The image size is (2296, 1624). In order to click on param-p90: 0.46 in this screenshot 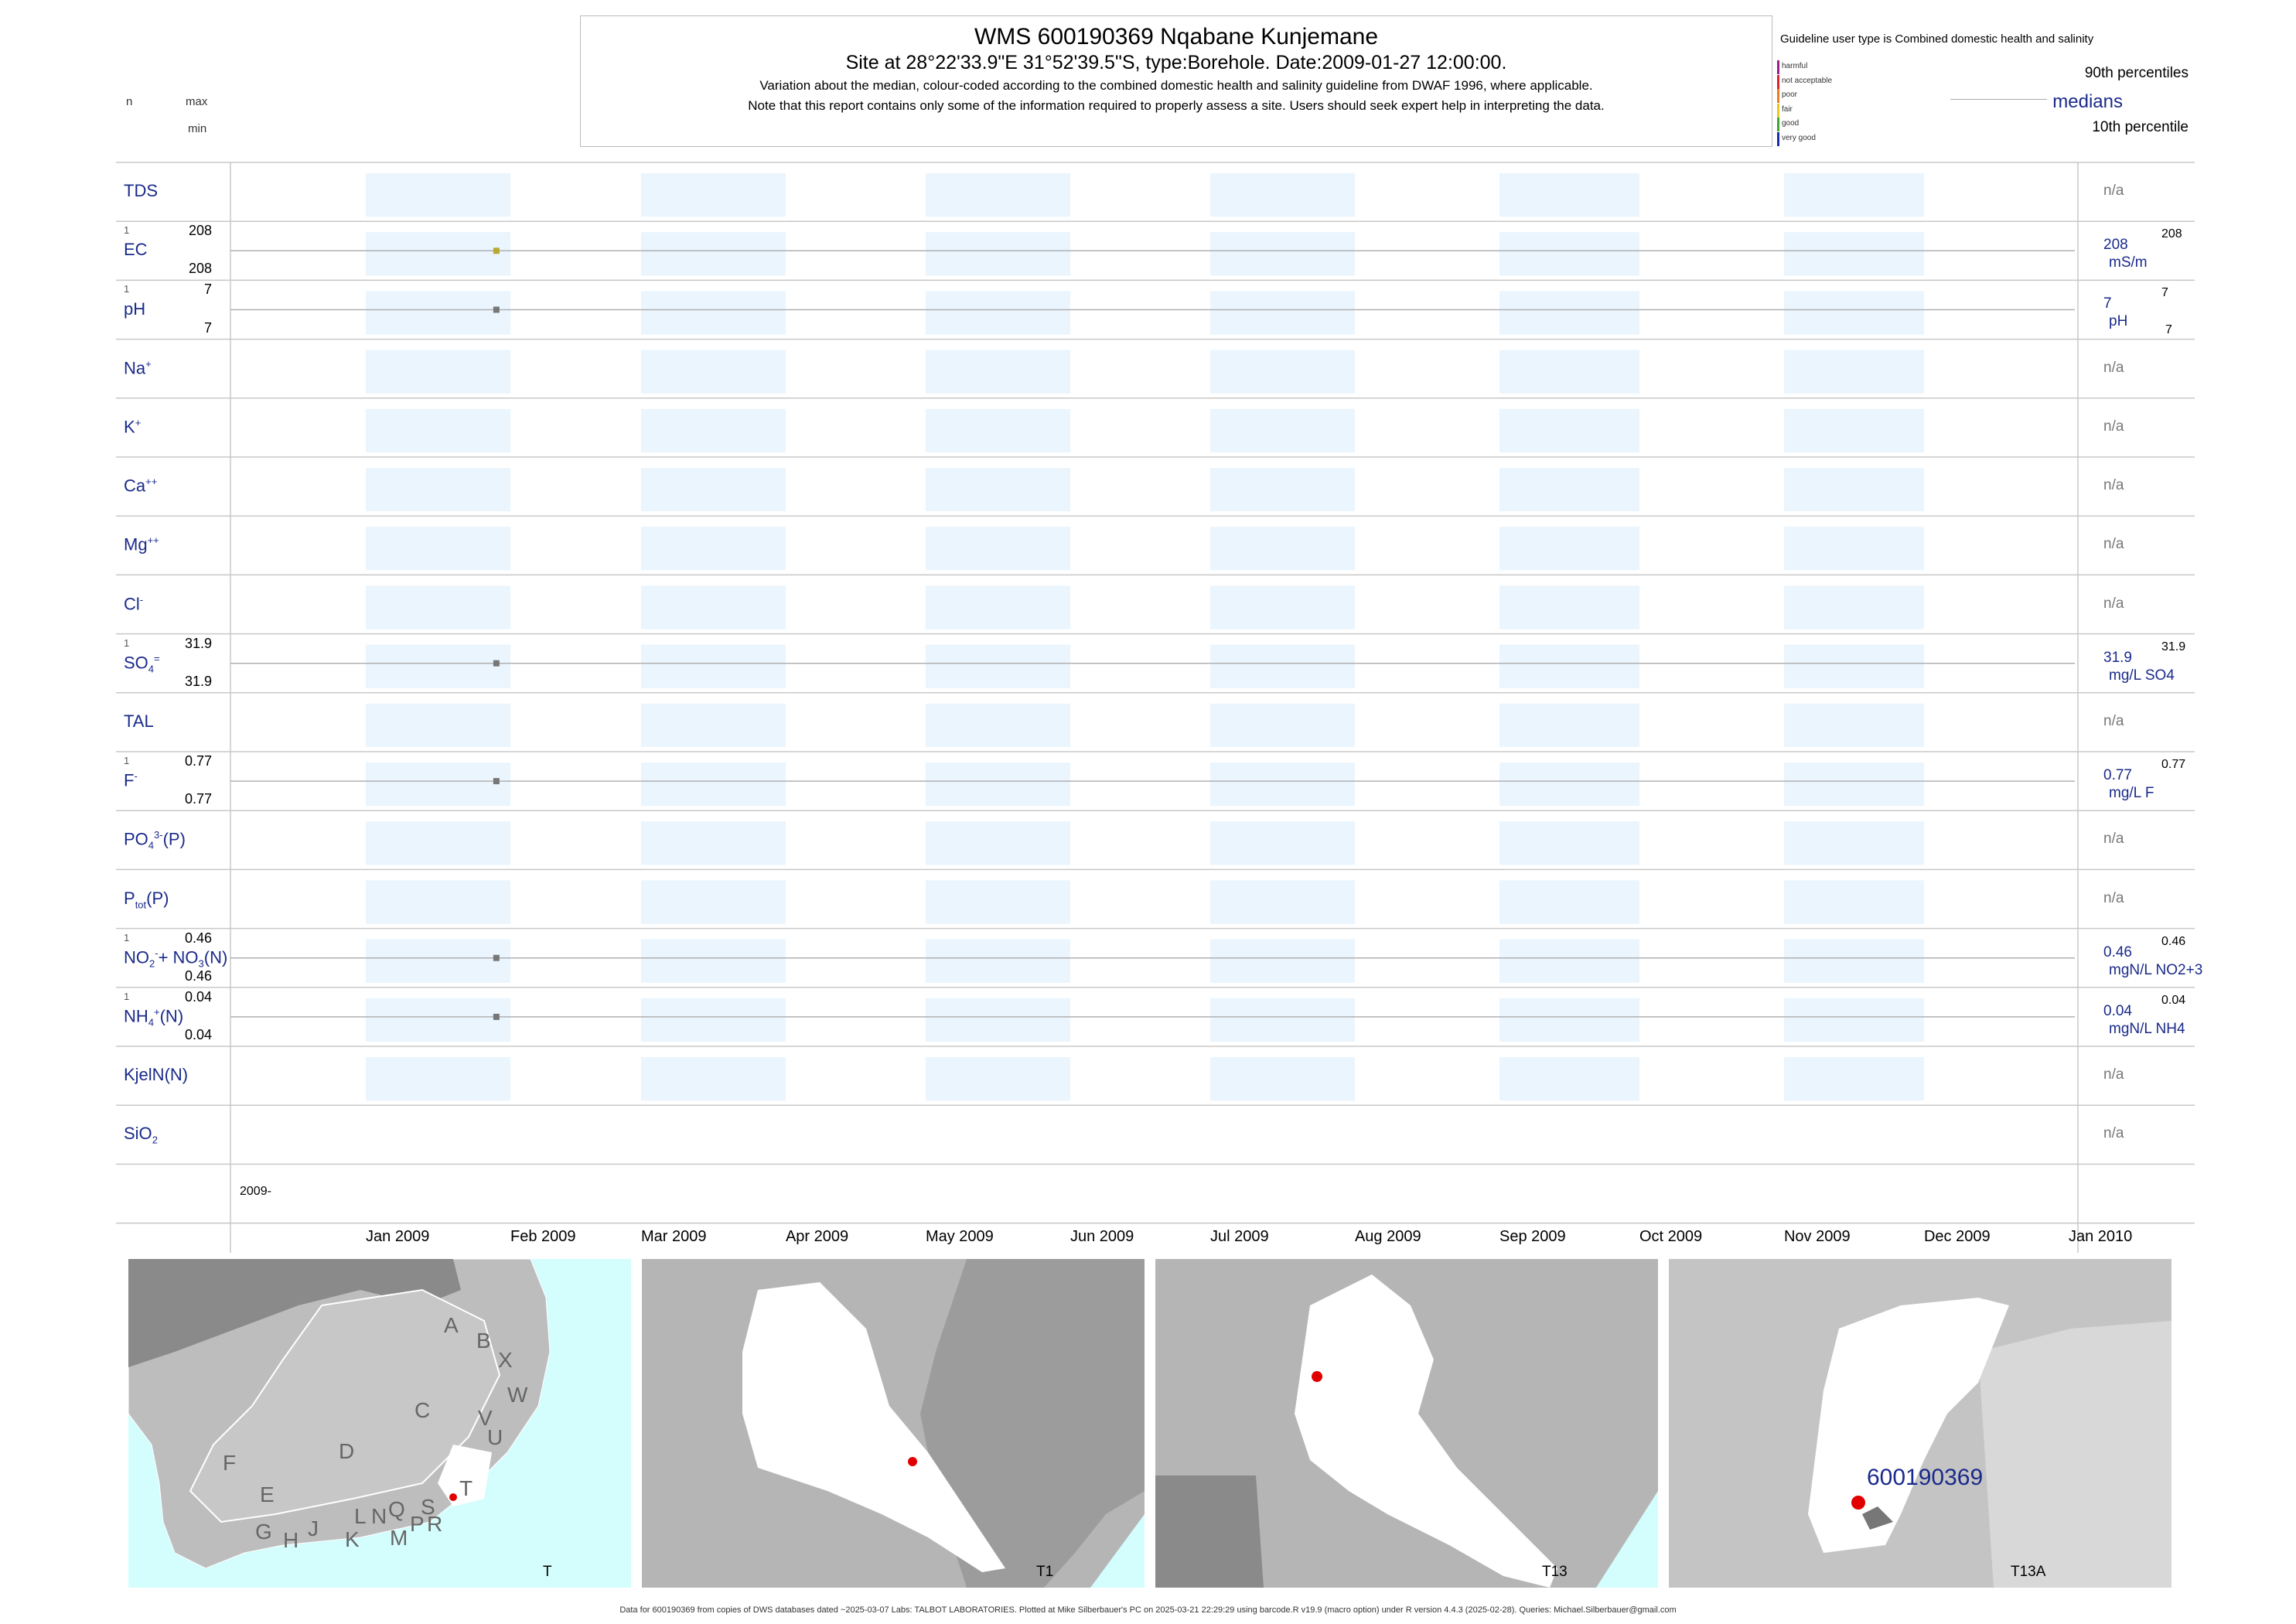, I will do `click(2173, 941)`.